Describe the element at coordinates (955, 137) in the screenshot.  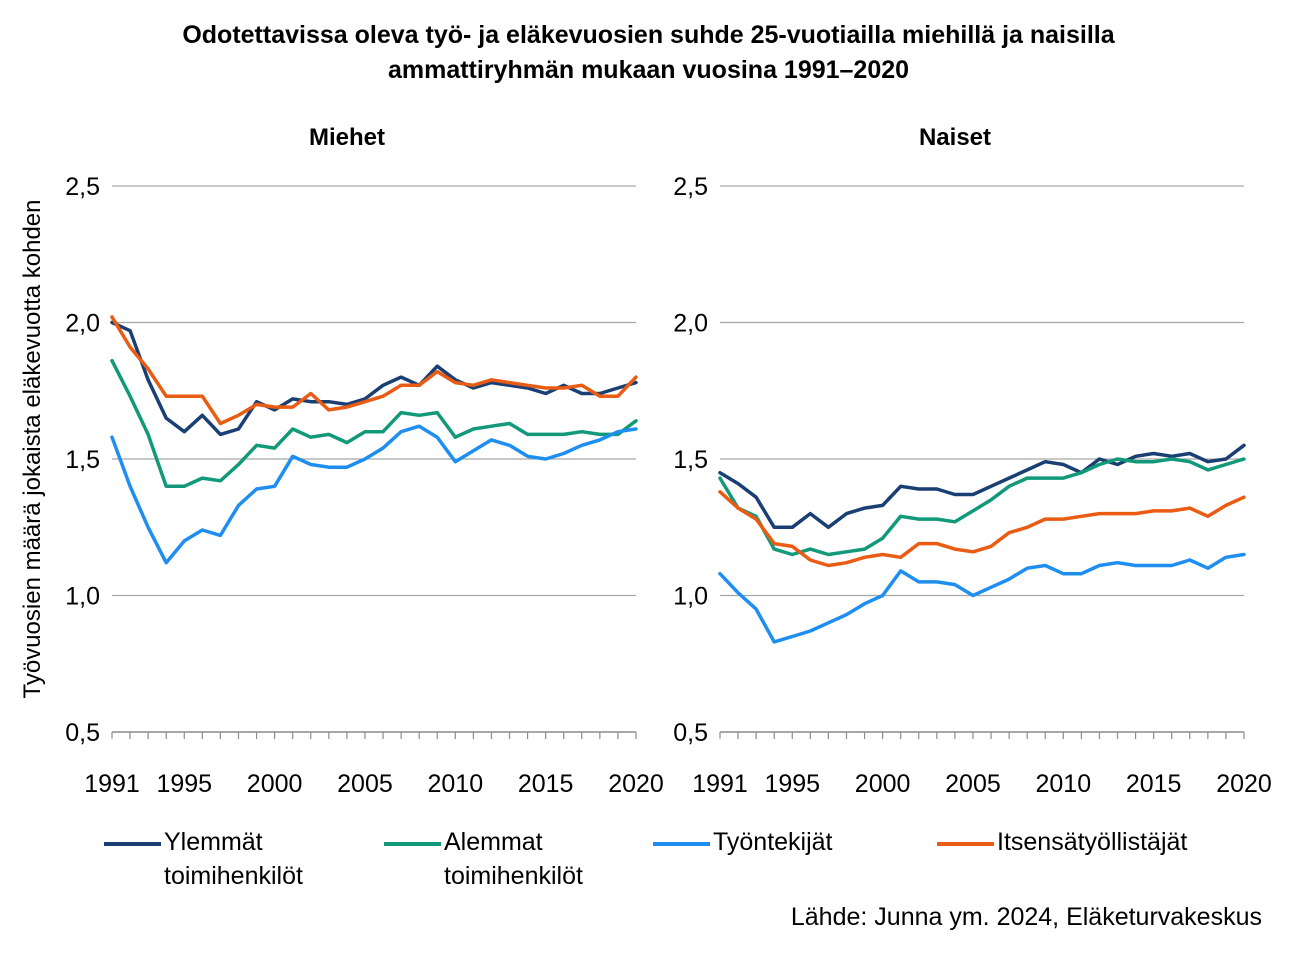
I see `panel-title-1: Naiset` at that location.